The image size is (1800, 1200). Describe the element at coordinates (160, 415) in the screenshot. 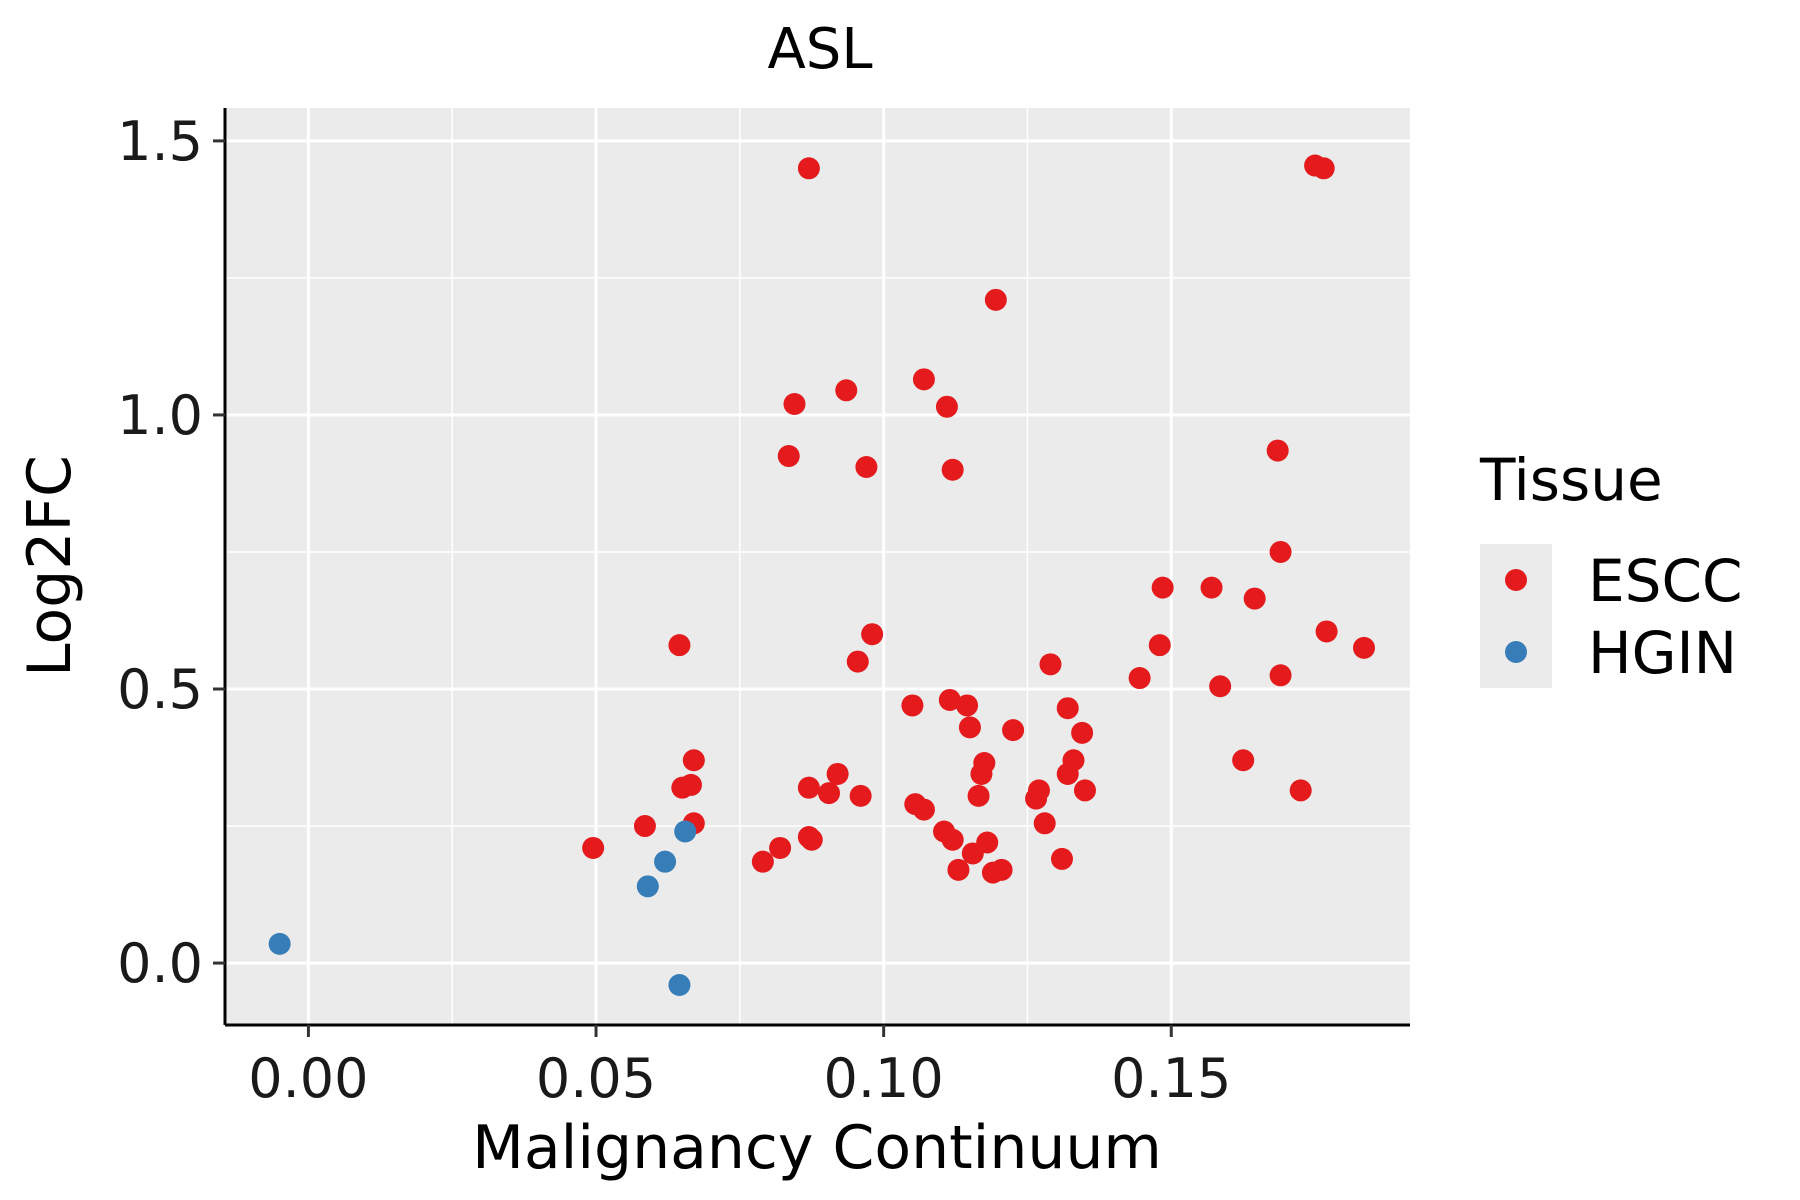

I see `y-tick-label: 1.0` at that location.